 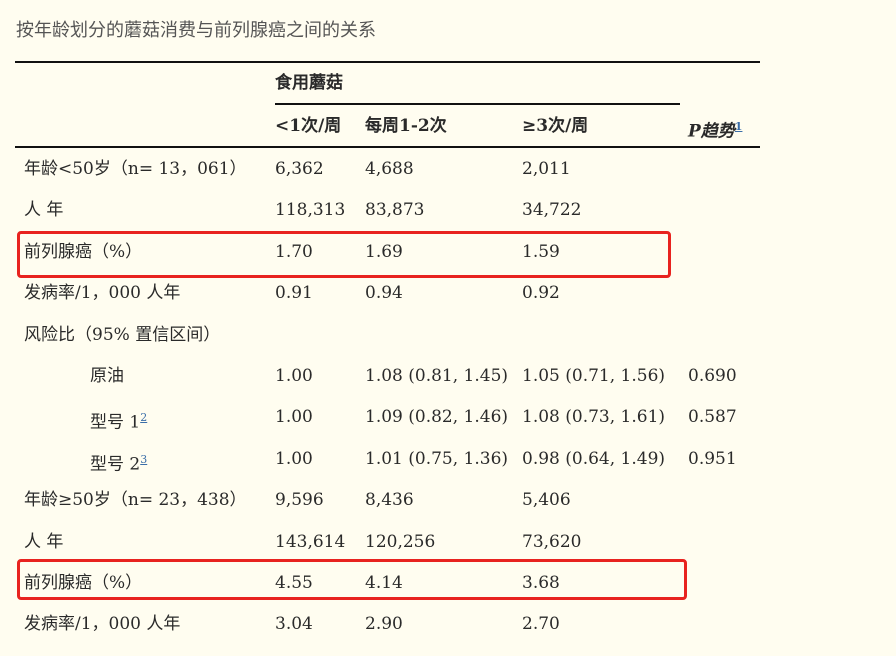 I want to click on row-label: 风险比（95% 置信区间）, so click(x=122, y=335).